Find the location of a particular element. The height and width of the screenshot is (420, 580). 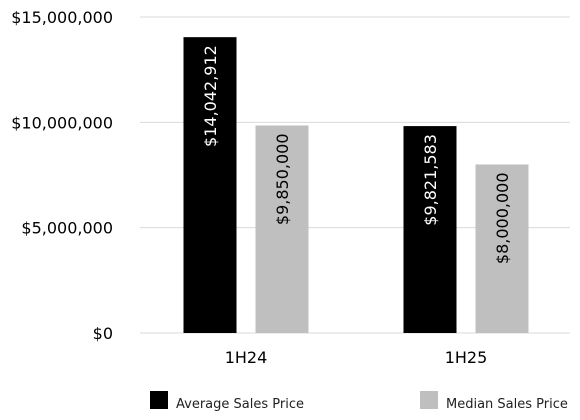

legend: Average Sales Price Median Sales Price is located at coordinates (359, 401).